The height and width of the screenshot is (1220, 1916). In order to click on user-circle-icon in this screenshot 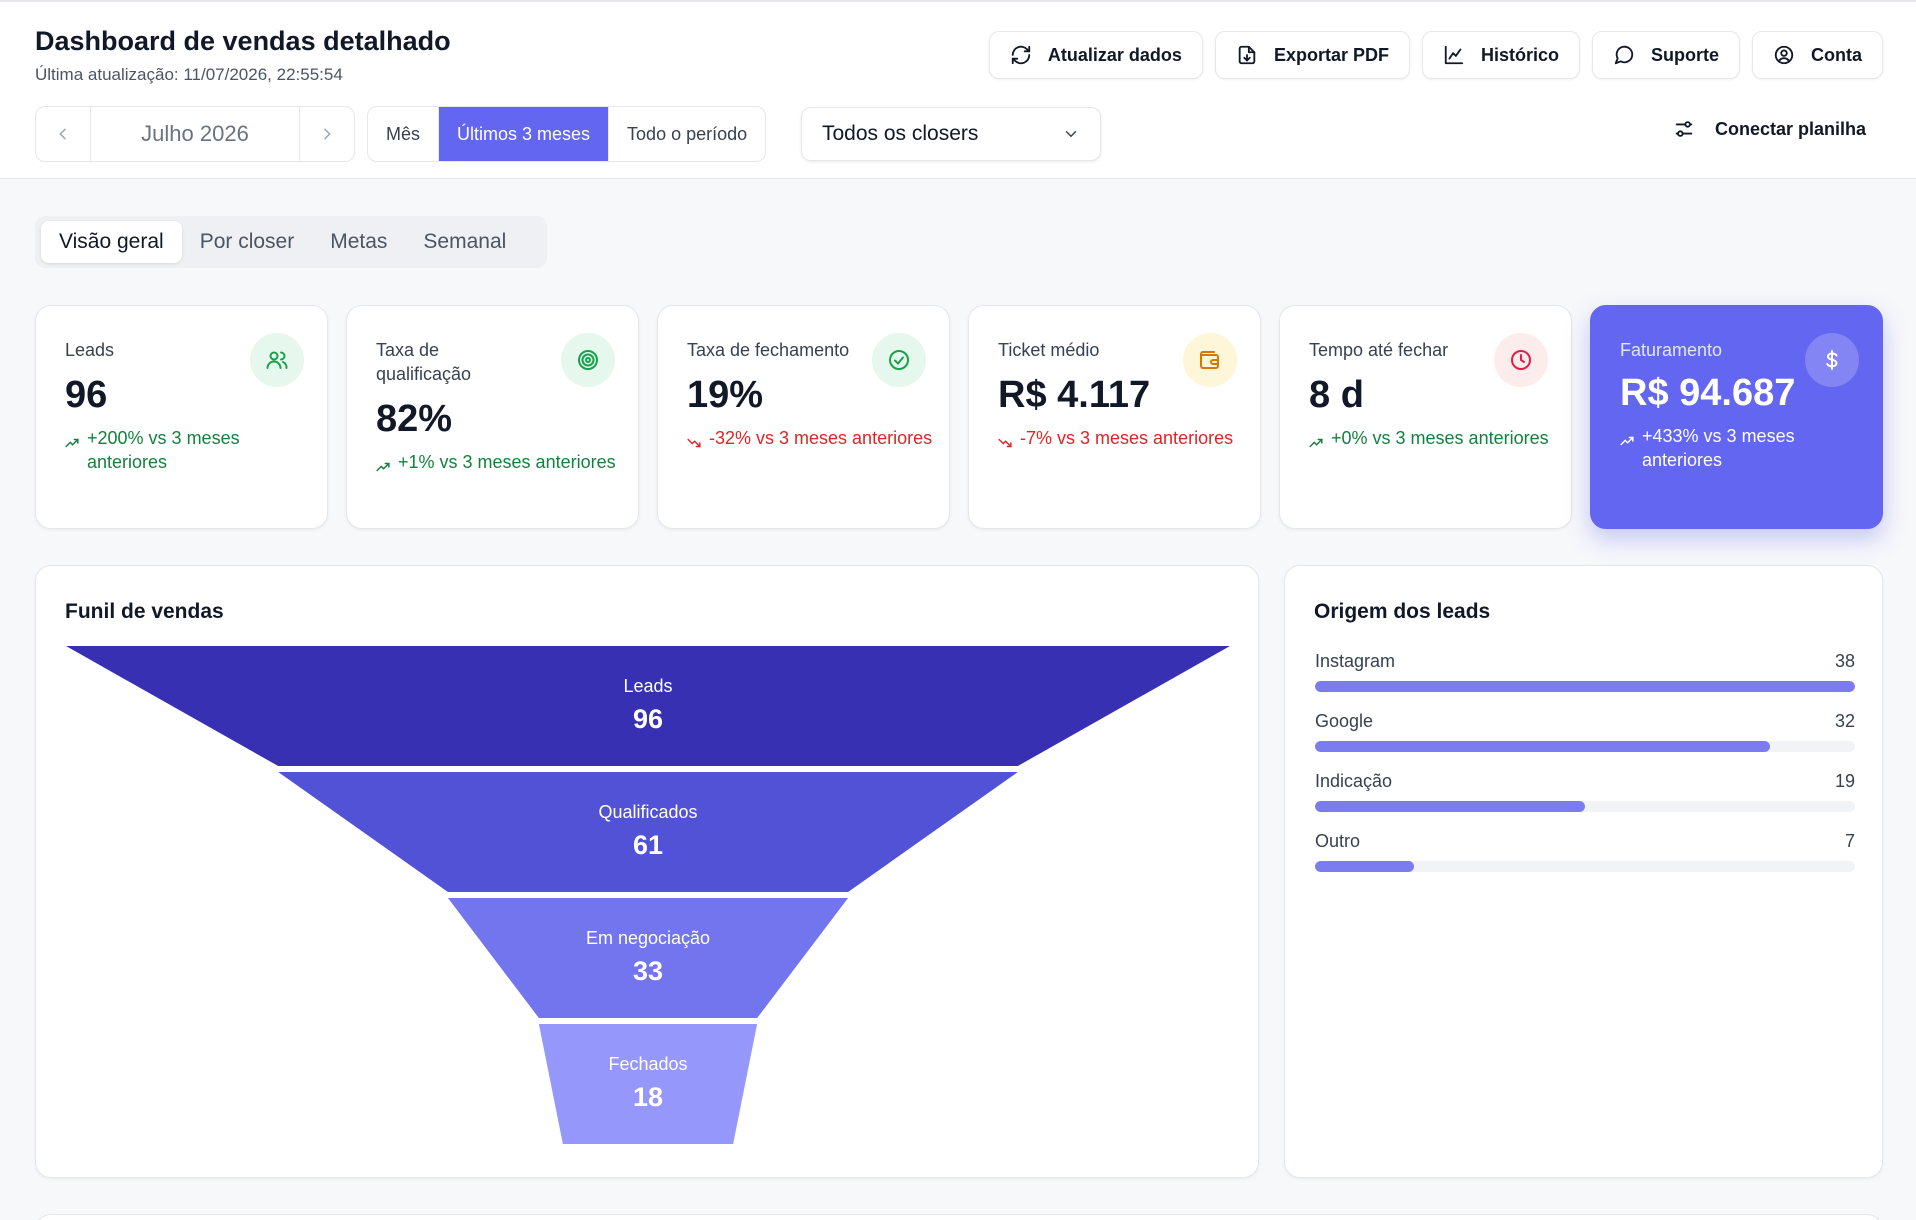, I will do `click(1784, 55)`.